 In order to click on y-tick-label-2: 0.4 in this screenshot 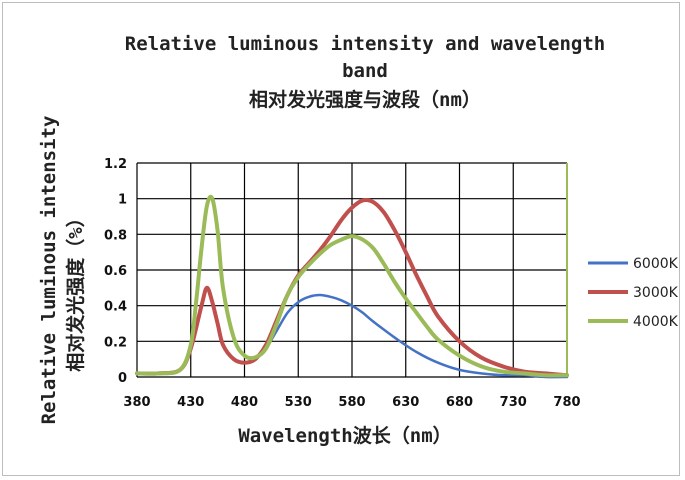, I will do `click(115, 307)`.